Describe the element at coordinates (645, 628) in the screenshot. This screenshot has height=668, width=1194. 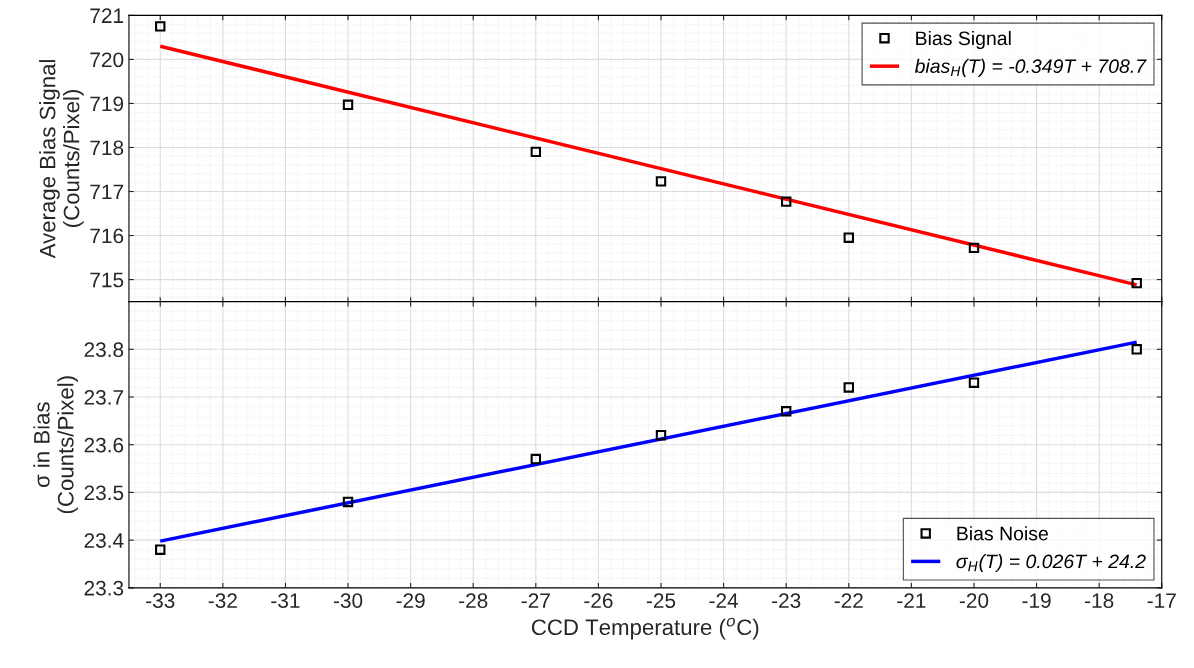
I see `x-axis-title: CCD Temperature ($^{o}$C)` at that location.